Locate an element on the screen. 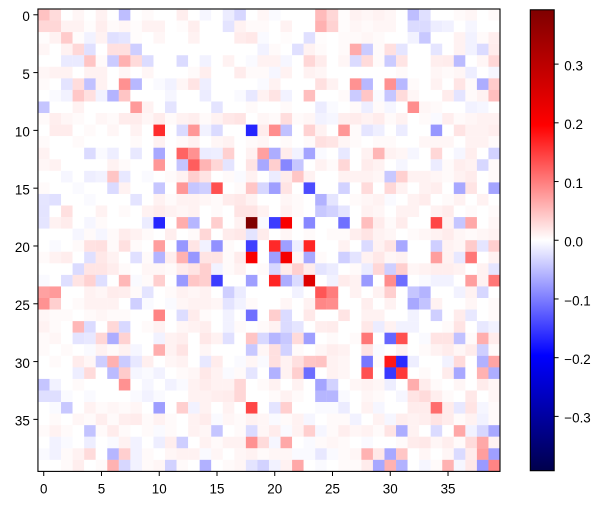 This screenshot has height=505, width=606. svg-text: 0.3 is located at coordinates (573, 65).